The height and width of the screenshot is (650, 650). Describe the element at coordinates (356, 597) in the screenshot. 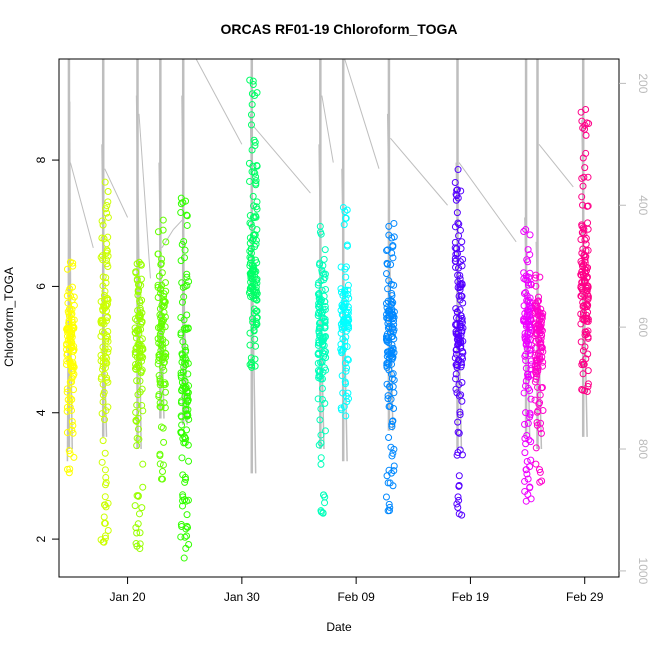

I see `x-tick-label: Feb 09` at that location.